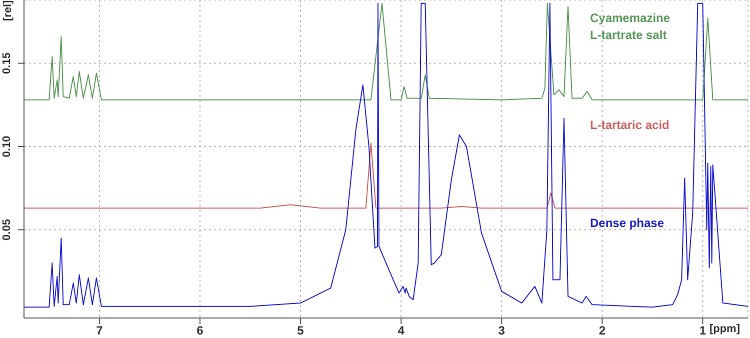 Image resolution: width=750 pixels, height=338 pixels. I want to click on y-axis-title: [rel], so click(8, 10).